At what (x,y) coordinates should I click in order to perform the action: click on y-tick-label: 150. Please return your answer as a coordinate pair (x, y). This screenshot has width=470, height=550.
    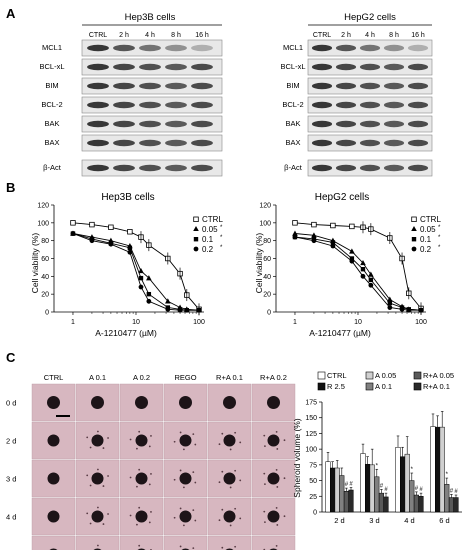
    Looking at the image, I should click on (311, 418).